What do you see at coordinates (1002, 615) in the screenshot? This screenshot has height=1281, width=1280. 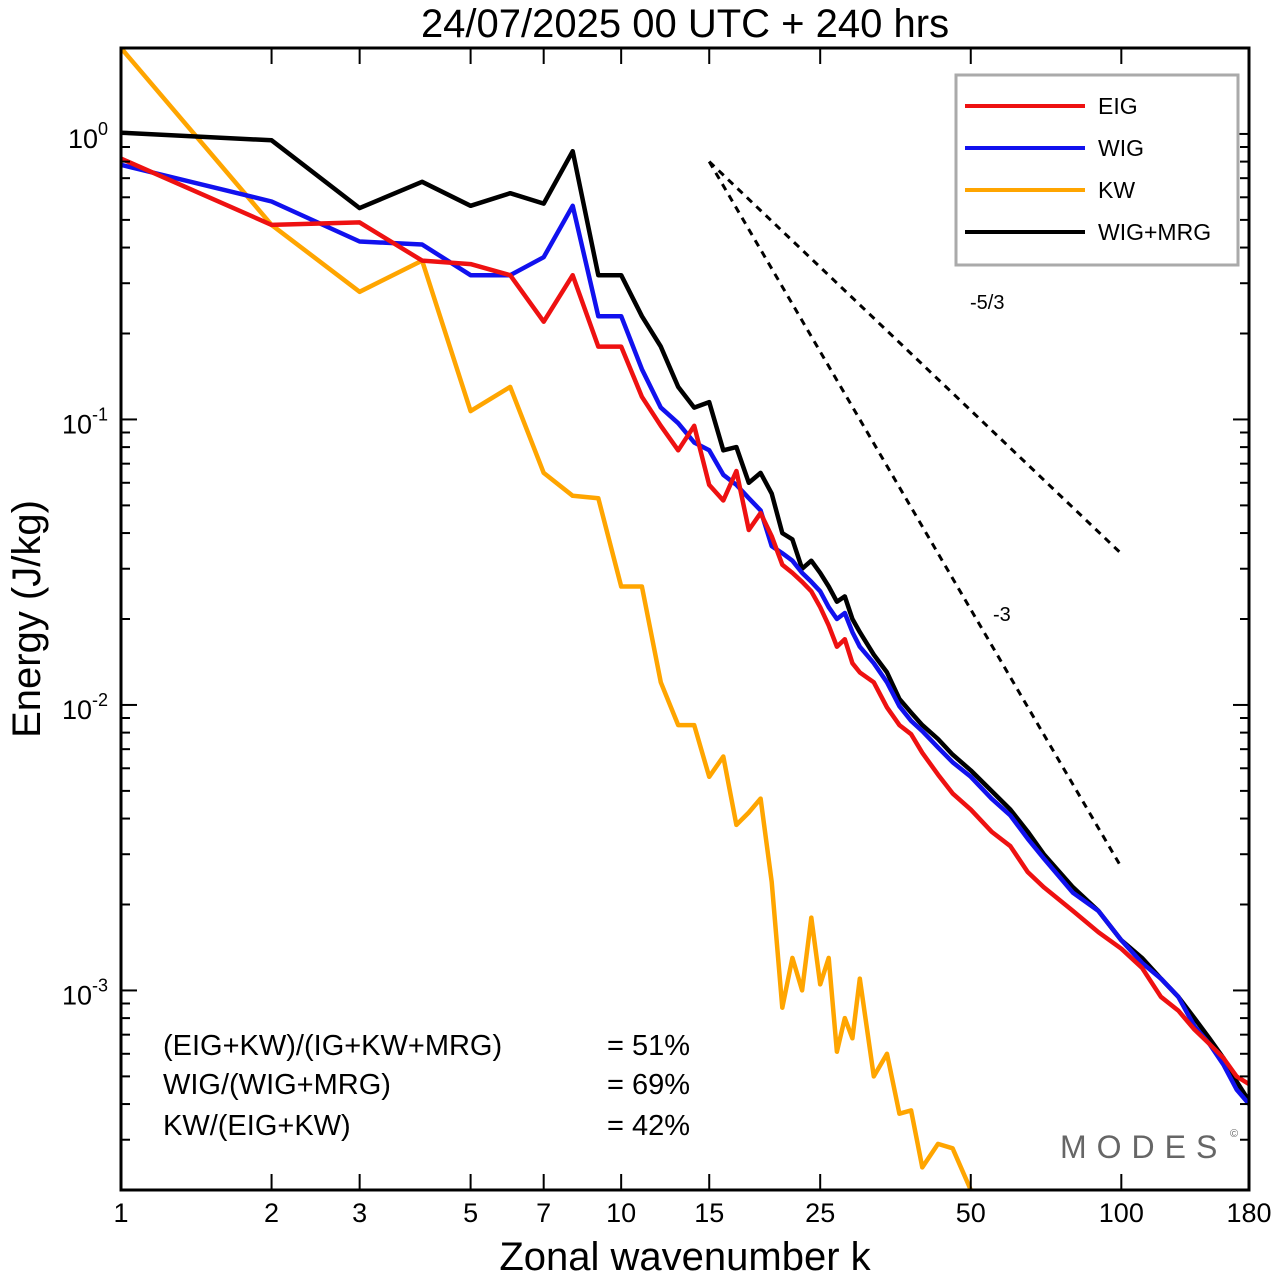 I see `slope-label: -3` at bounding box center [1002, 615].